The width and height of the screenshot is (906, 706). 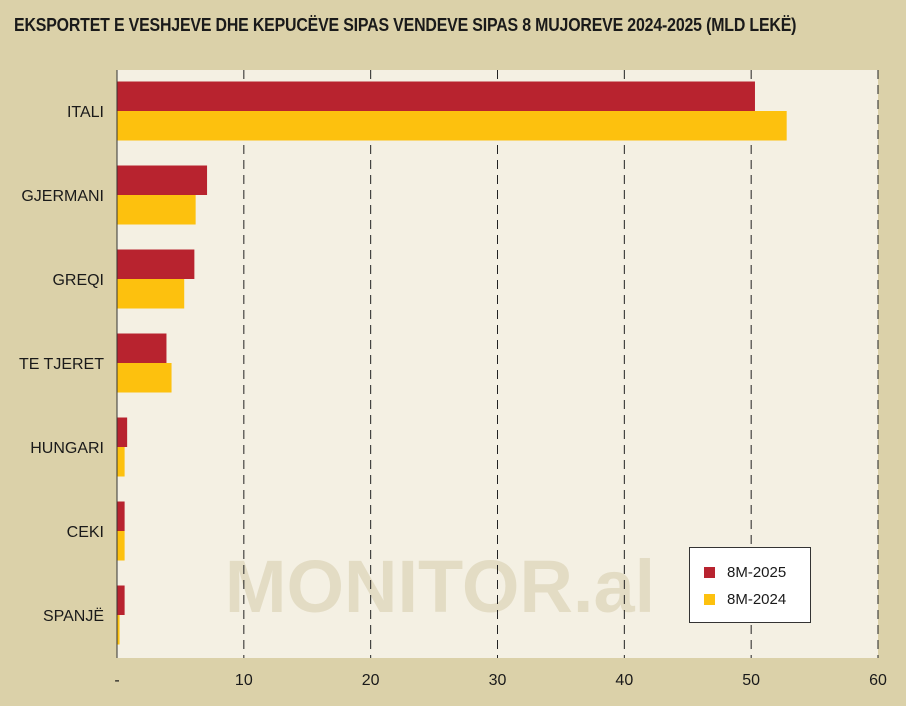 What do you see at coordinates (116, 680) in the screenshot?
I see `x-tick-label: -` at bounding box center [116, 680].